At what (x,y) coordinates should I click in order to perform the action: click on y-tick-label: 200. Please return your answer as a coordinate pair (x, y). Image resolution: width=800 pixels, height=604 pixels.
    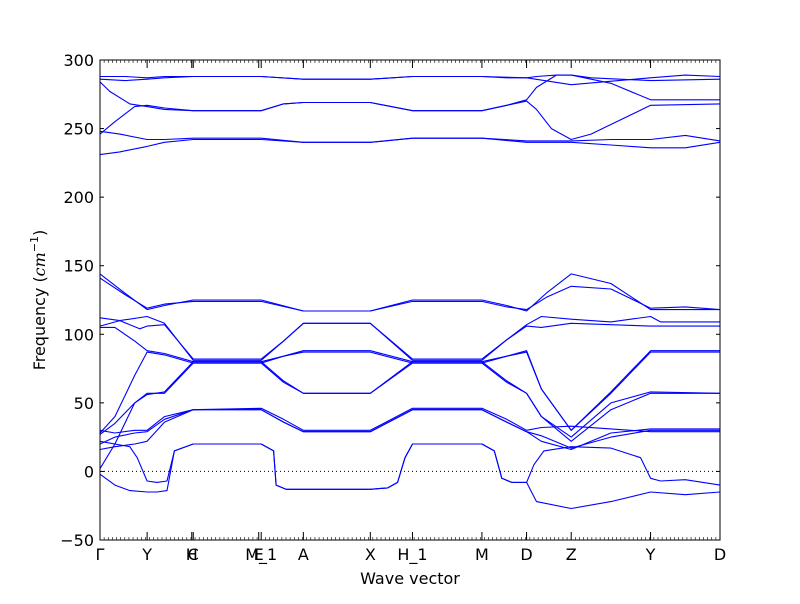
    Looking at the image, I should click on (78, 197).